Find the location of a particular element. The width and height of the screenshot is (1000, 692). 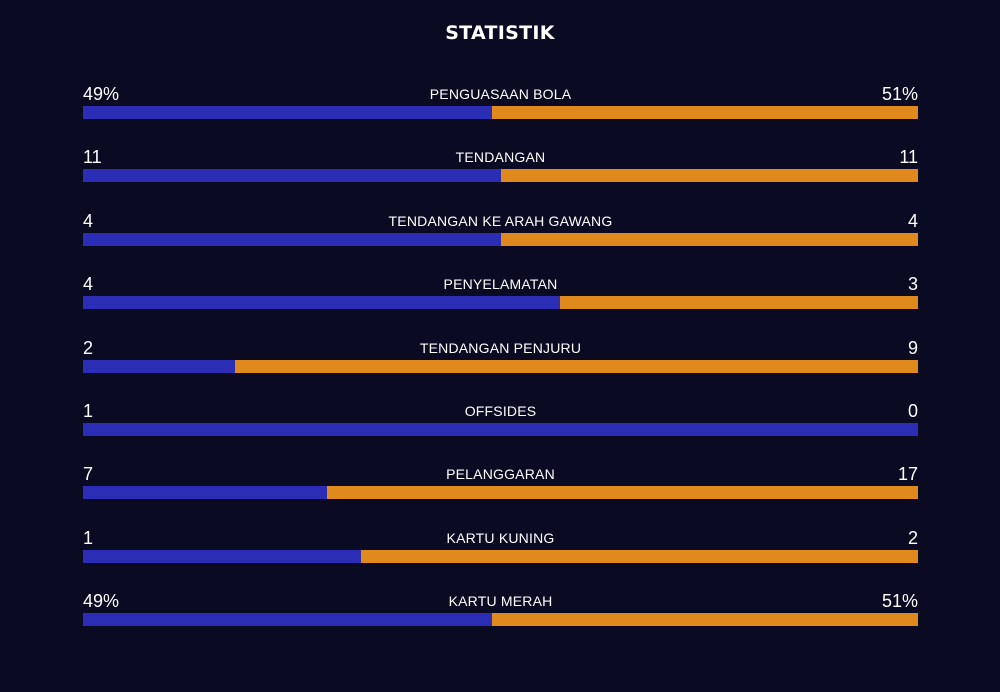

stat-row: KARTU KUNING 1 2 is located at coordinates (500, 553).